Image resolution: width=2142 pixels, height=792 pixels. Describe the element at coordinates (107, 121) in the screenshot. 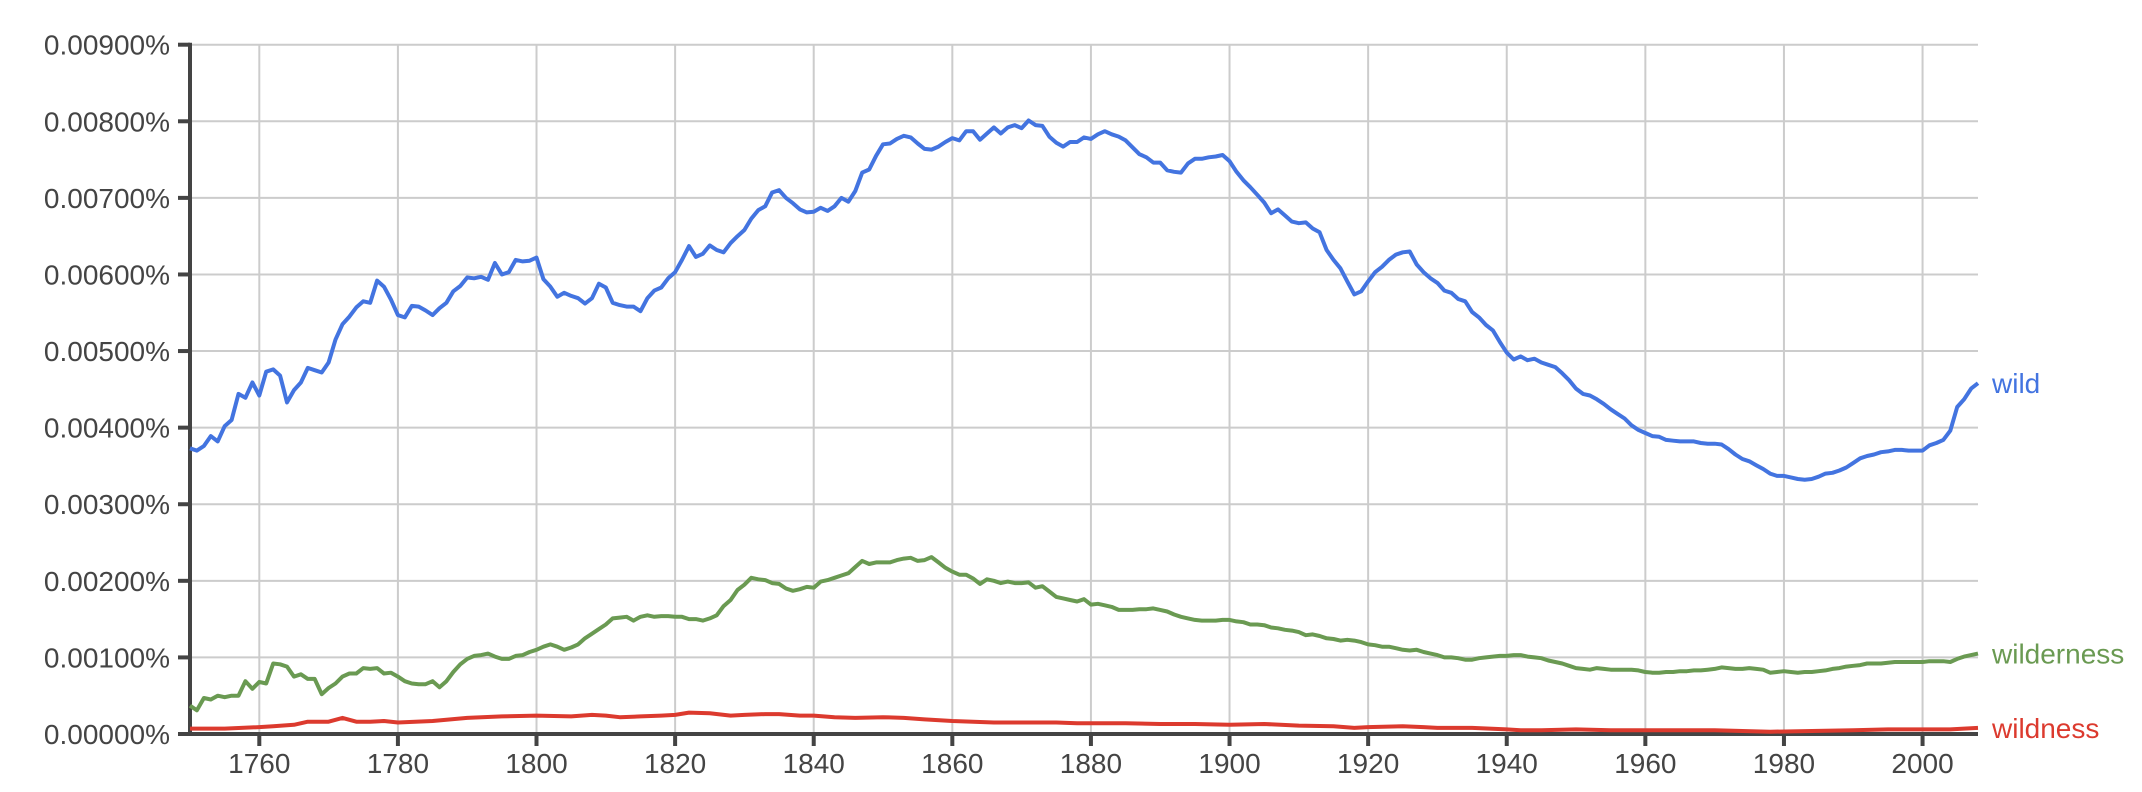

I see `y-tick-label: 0.00800%` at that location.